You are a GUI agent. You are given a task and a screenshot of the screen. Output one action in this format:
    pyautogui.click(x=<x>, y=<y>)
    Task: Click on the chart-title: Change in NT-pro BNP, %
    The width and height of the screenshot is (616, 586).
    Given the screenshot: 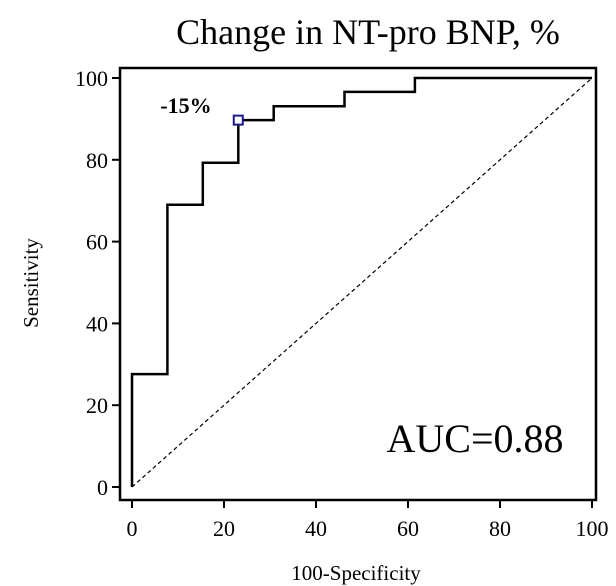 What is the action you would take?
    pyautogui.click(x=368, y=32)
    